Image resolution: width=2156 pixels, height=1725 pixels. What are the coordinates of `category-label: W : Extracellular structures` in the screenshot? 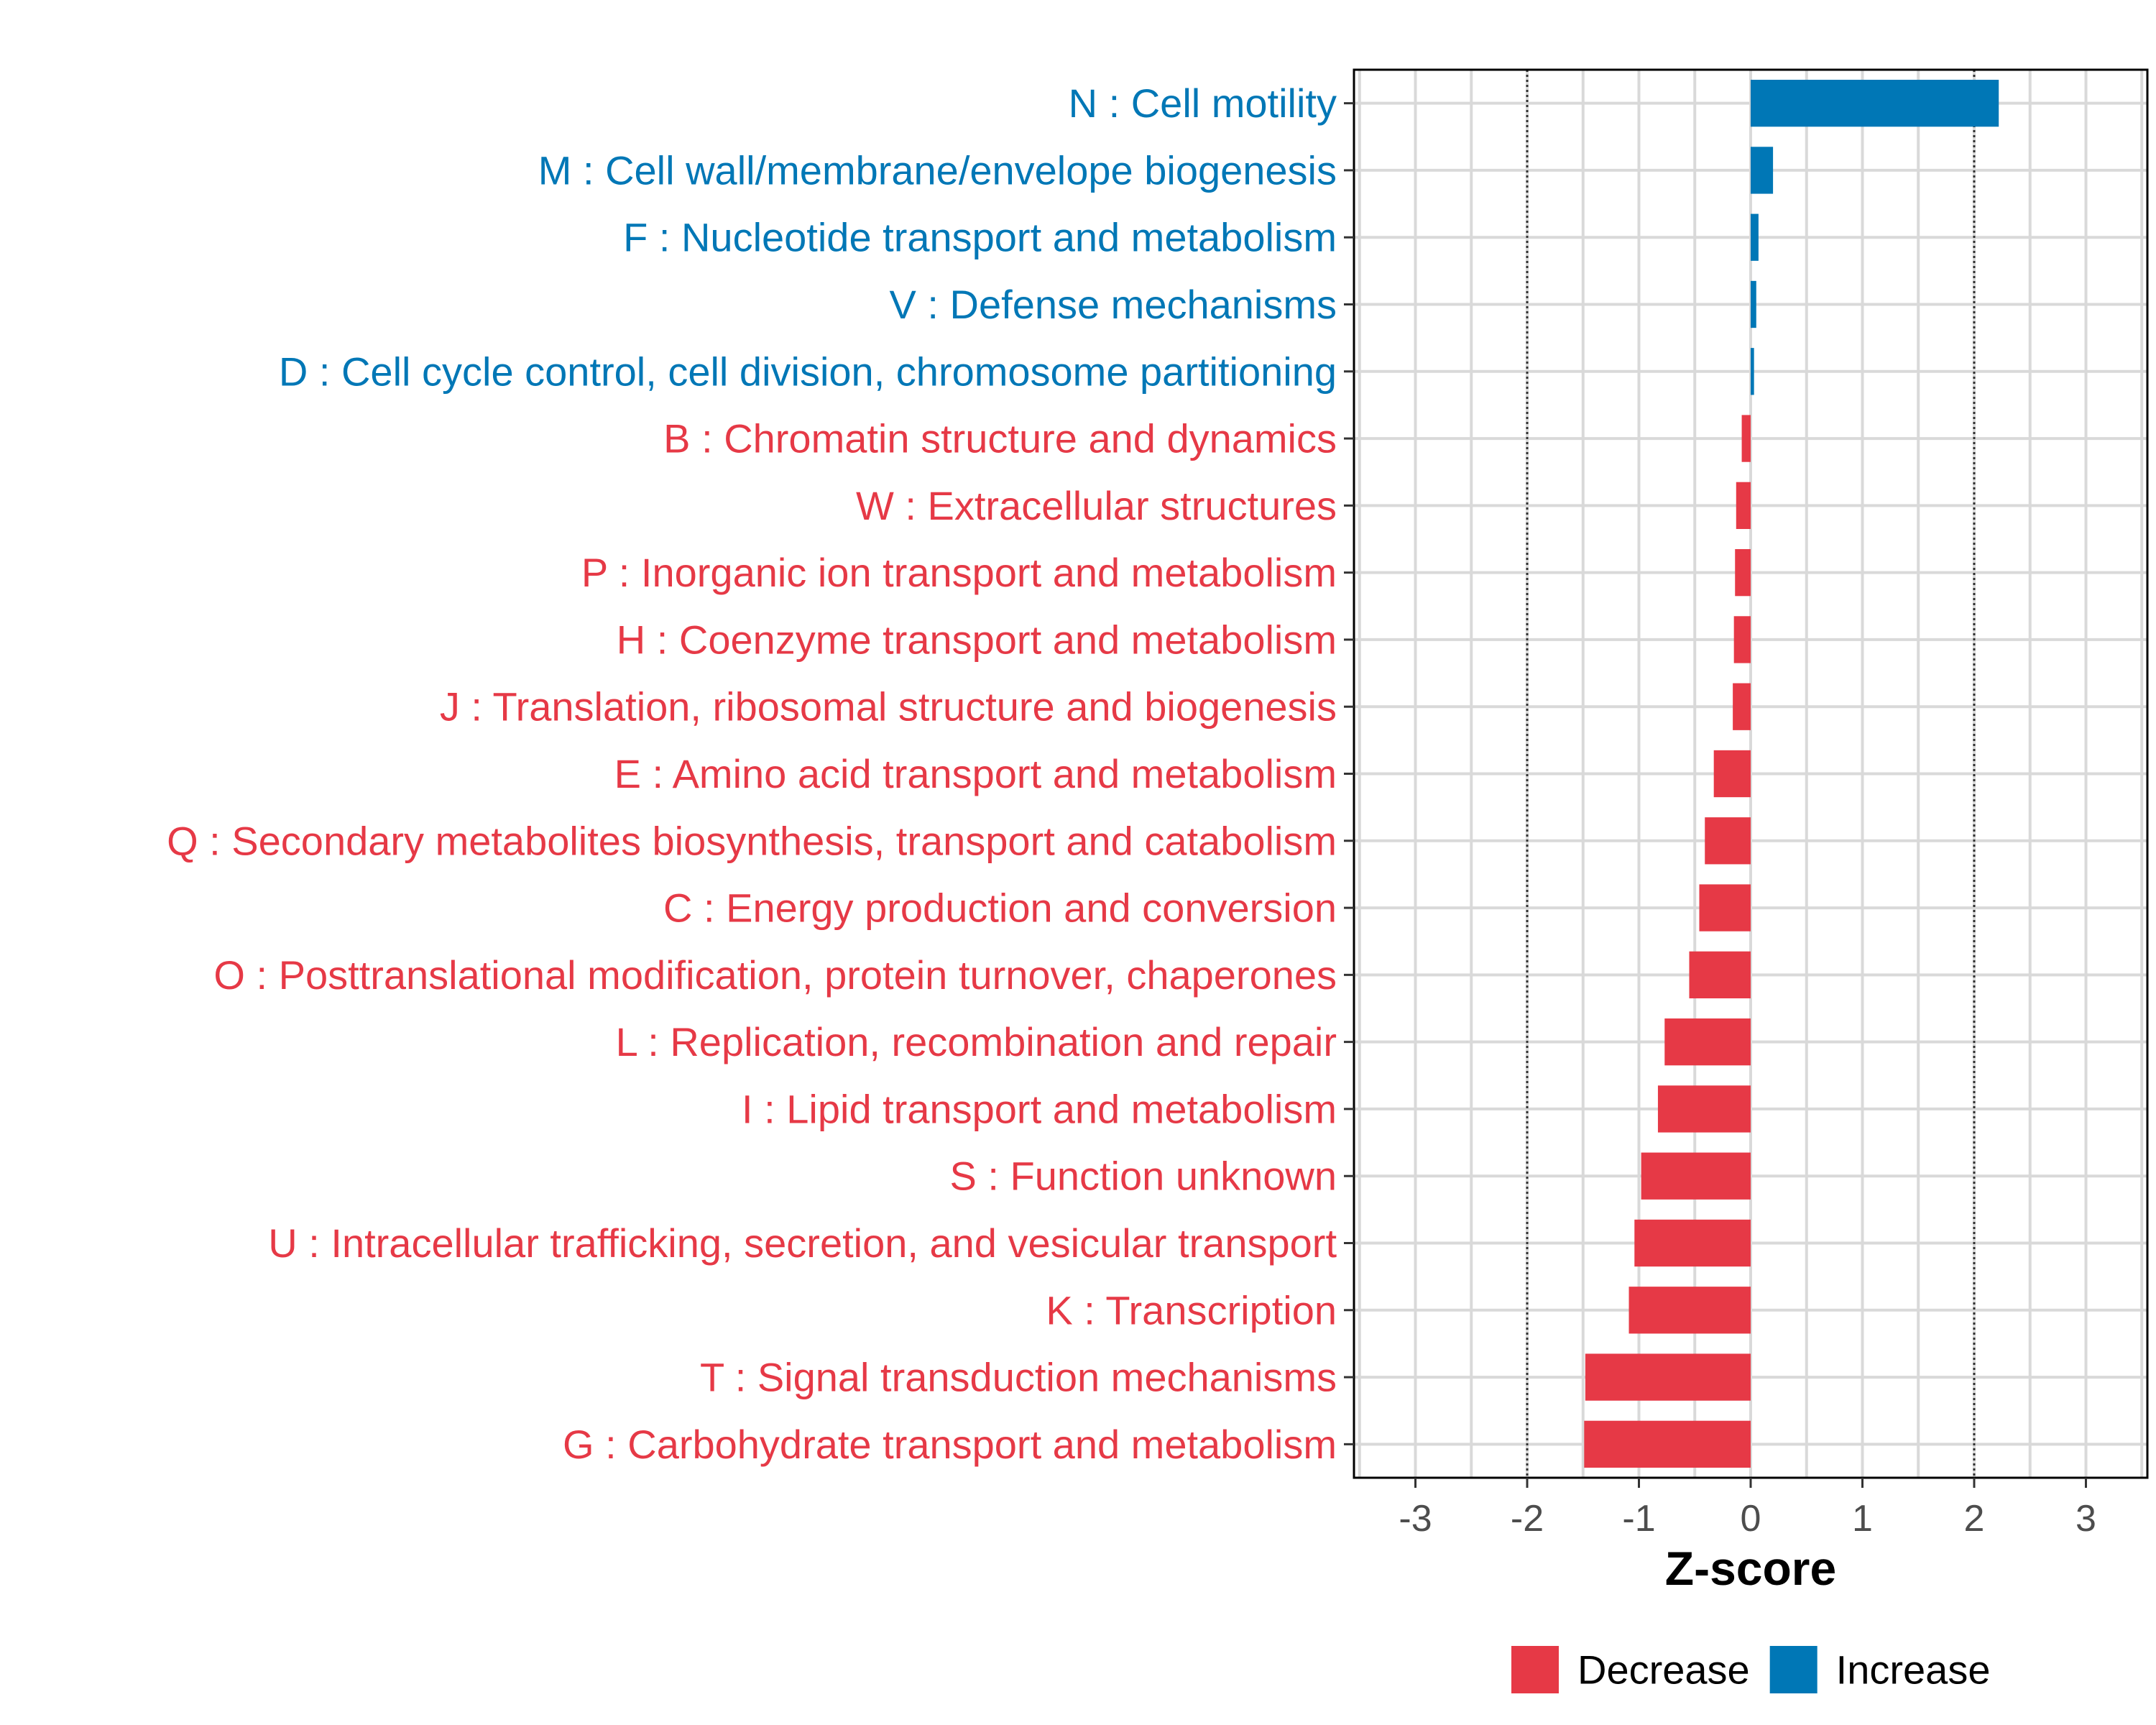 It's located at (1096, 505).